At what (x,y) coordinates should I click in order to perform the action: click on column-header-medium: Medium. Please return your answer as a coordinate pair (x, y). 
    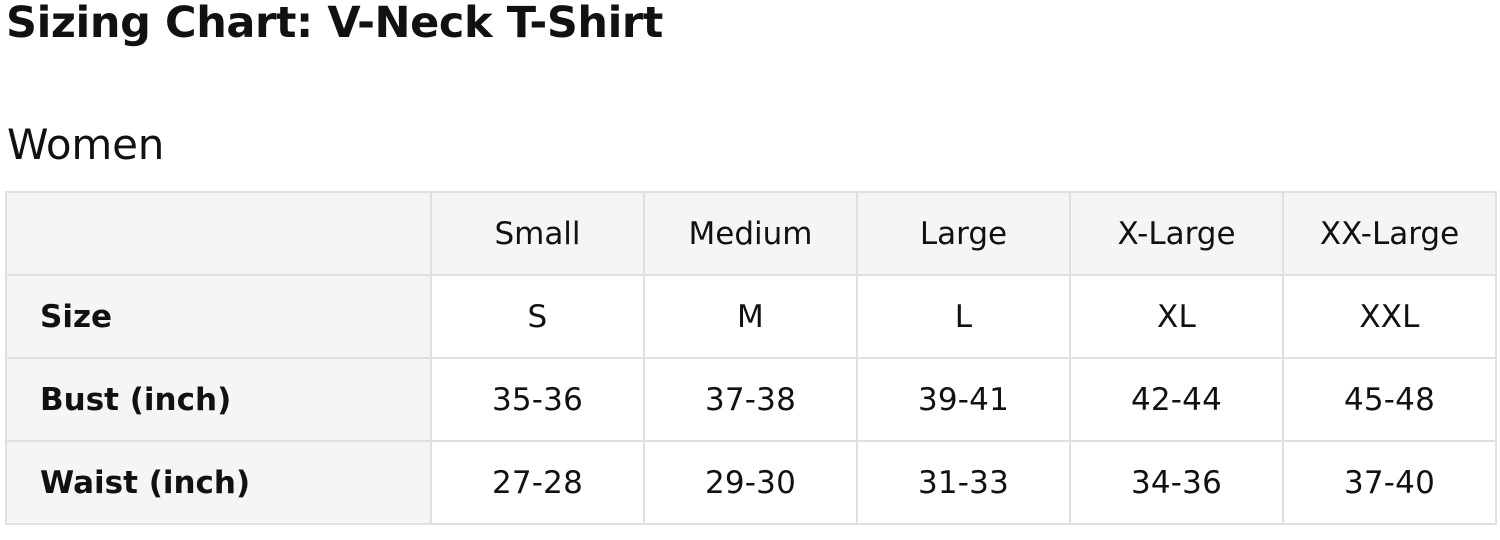
    Looking at the image, I should click on (750, 233).